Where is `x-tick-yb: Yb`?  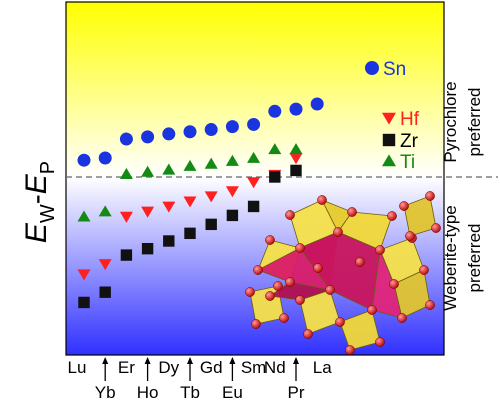
x-tick-yb: Yb is located at coordinates (105, 392).